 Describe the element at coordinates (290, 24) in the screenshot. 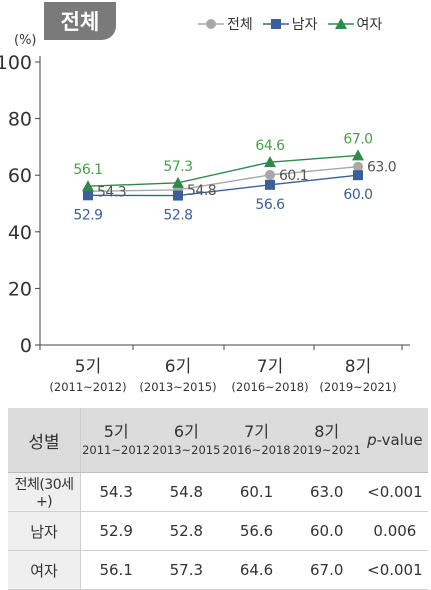

I see `legend-item-male: 남자` at that location.